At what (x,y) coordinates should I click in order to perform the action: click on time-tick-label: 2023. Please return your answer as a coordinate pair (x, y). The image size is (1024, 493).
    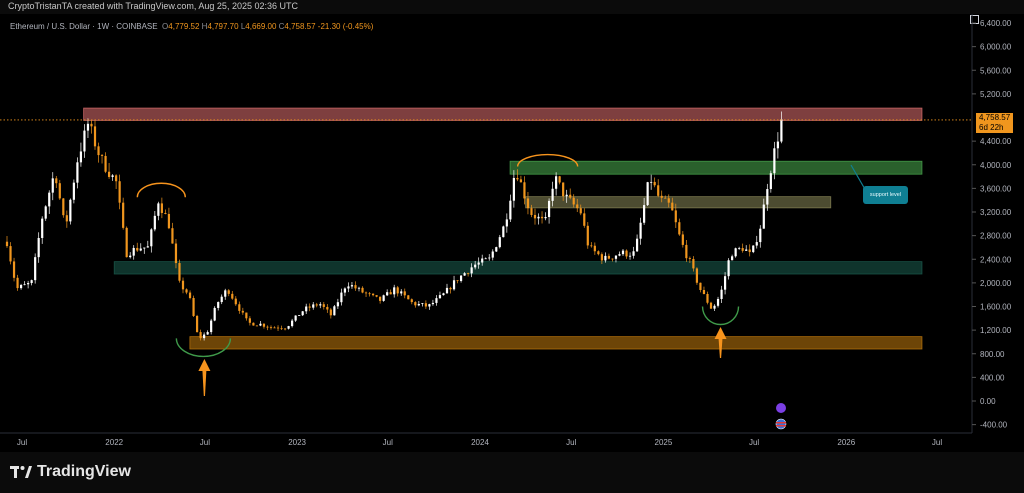
    Looking at the image, I should click on (297, 442).